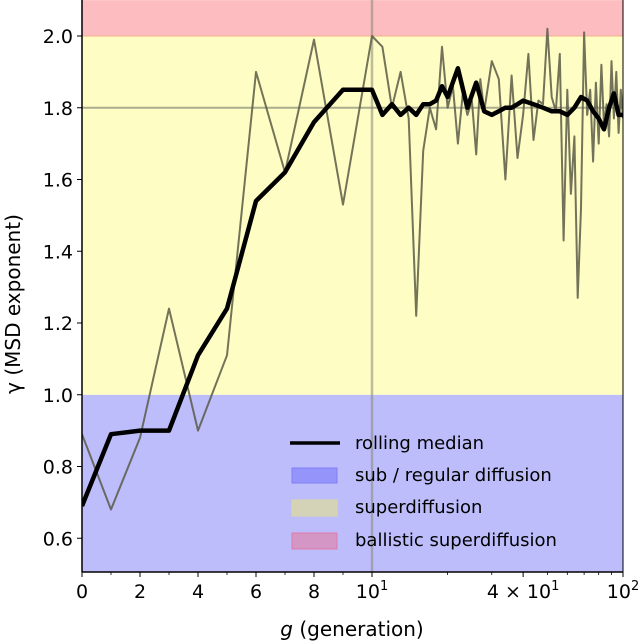 The height and width of the screenshot is (642, 640). What do you see at coordinates (453, 475) in the screenshot?
I see `legend-label-sub-diffusion: sub / regular diffusion` at bounding box center [453, 475].